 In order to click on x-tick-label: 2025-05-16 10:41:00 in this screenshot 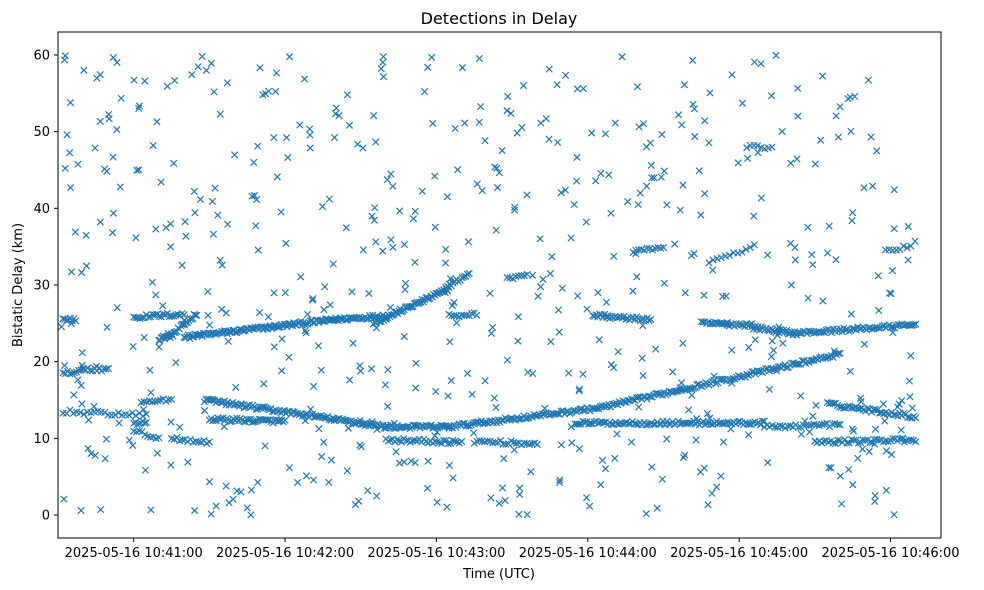, I will do `click(134, 553)`.